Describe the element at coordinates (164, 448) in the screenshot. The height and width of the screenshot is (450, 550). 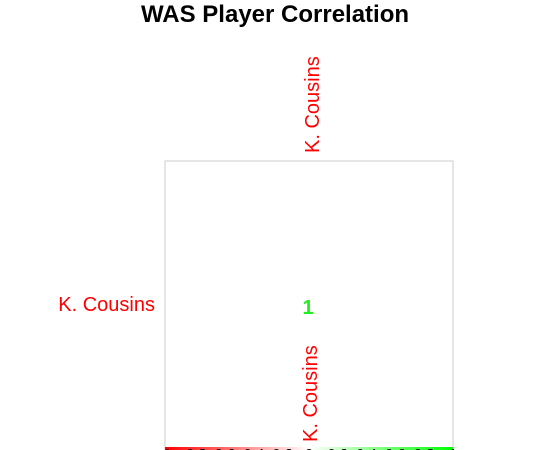
I see `color-scale-tick: -1` at that location.